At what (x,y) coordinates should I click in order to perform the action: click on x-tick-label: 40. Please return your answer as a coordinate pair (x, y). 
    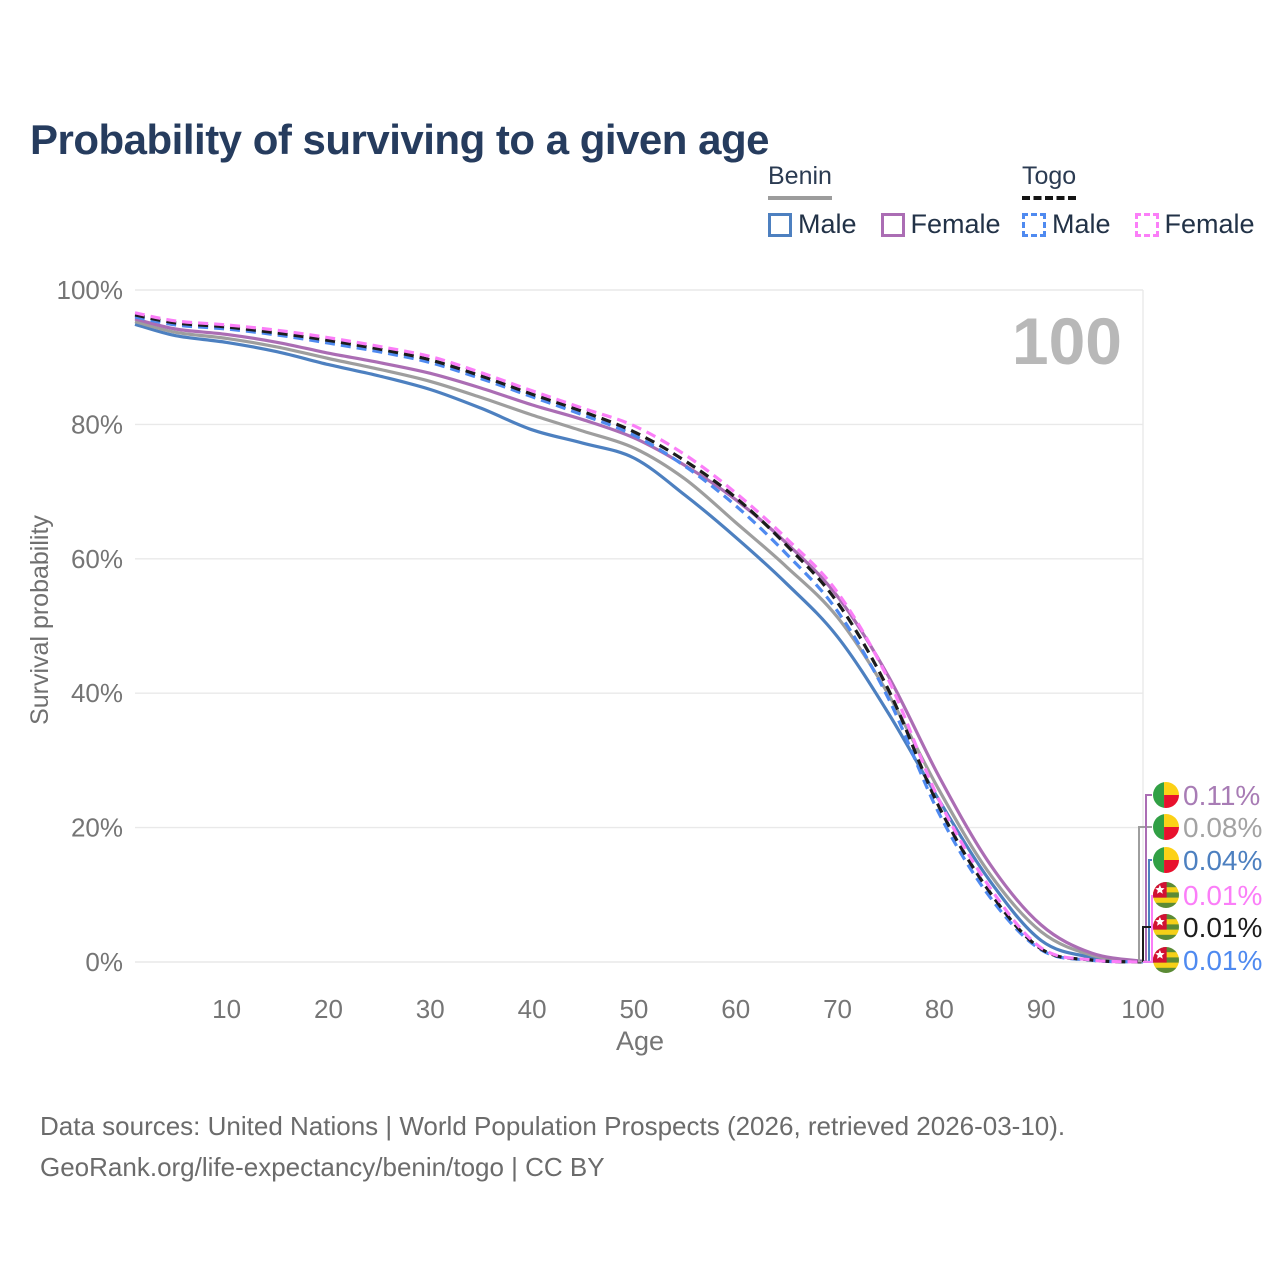
    Looking at the image, I should click on (532, 1009).